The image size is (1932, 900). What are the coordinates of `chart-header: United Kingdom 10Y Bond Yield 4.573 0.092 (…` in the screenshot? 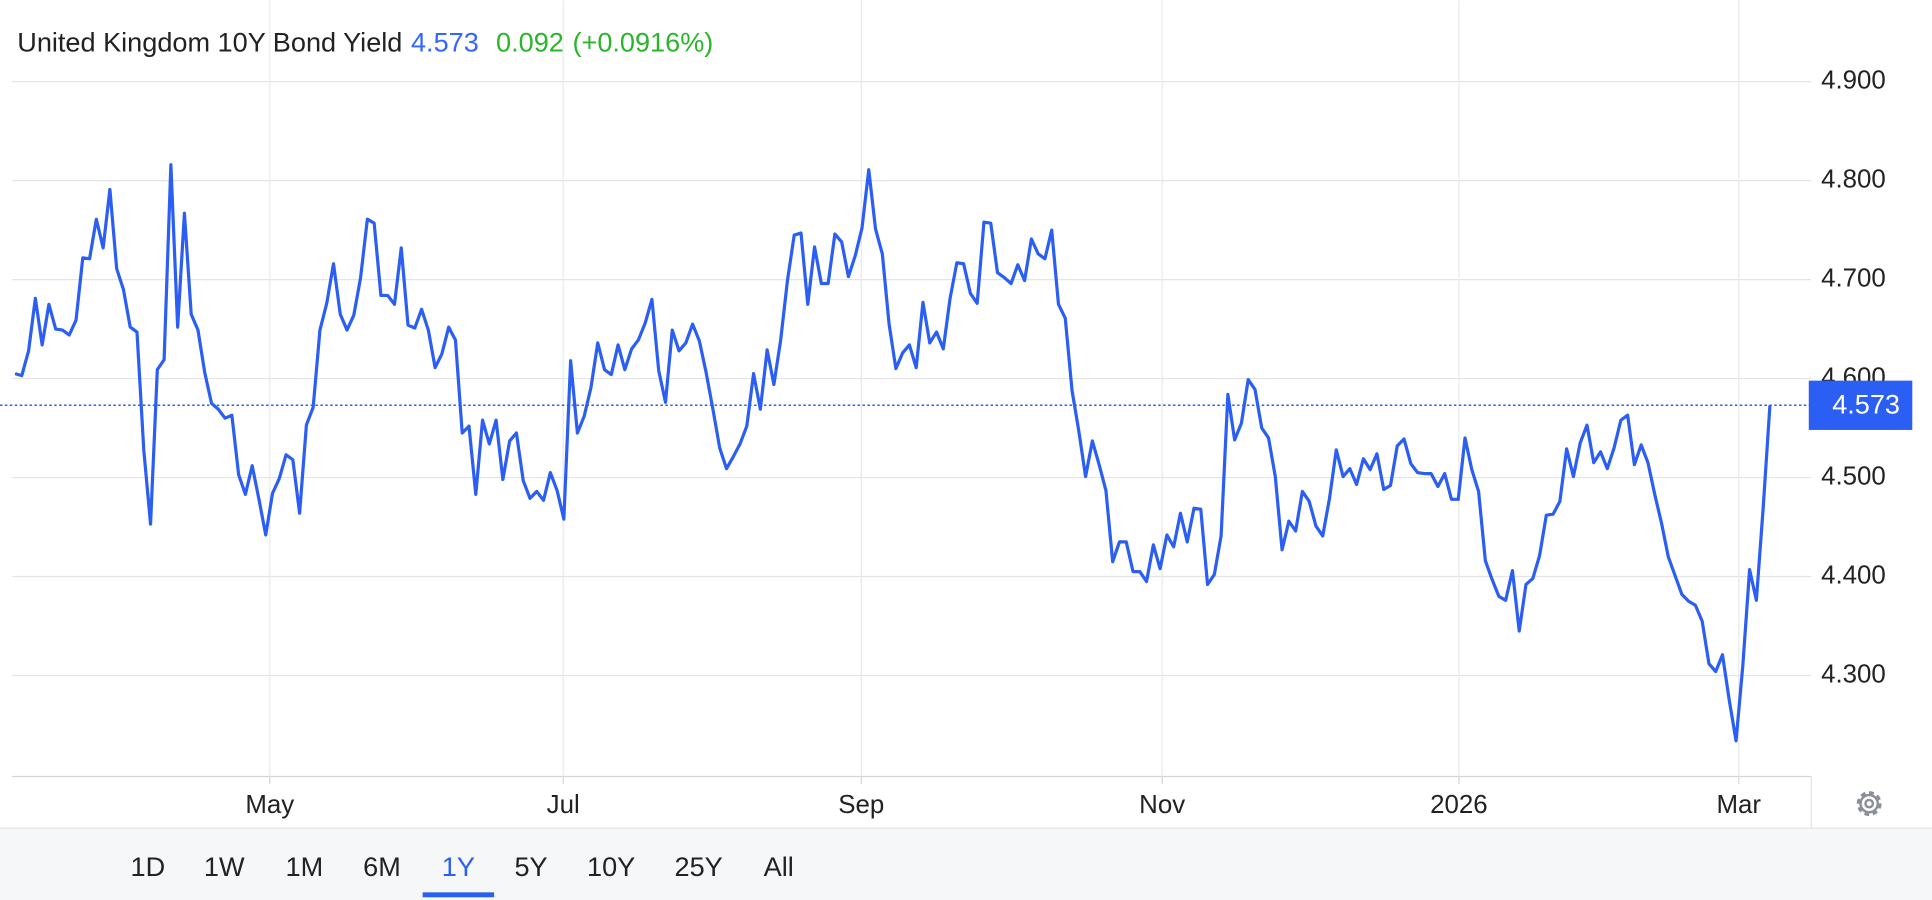 It's located at (365, 42).